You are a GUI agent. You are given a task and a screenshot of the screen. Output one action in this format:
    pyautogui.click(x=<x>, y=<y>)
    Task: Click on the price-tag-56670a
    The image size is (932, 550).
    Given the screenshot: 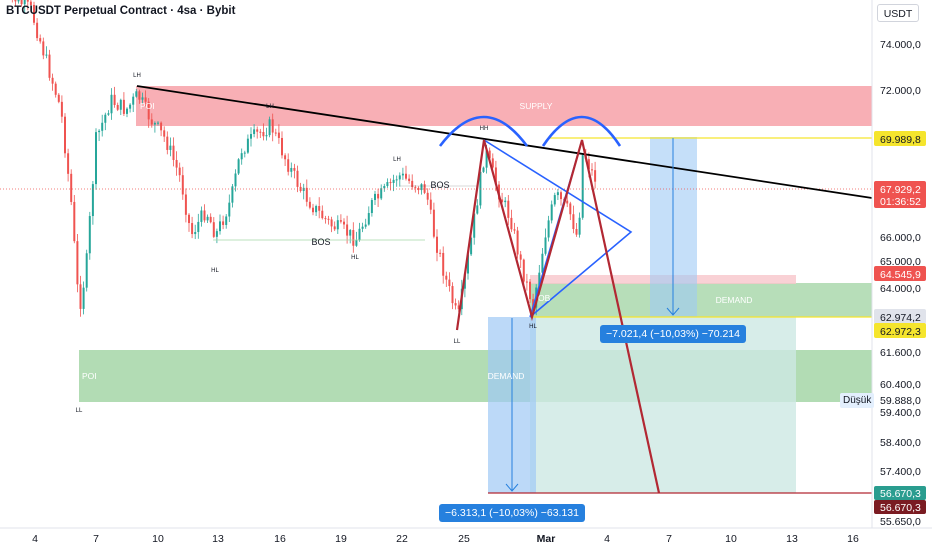 What is the action you would take?
    pyautogui.click(x=900, y=493)
    